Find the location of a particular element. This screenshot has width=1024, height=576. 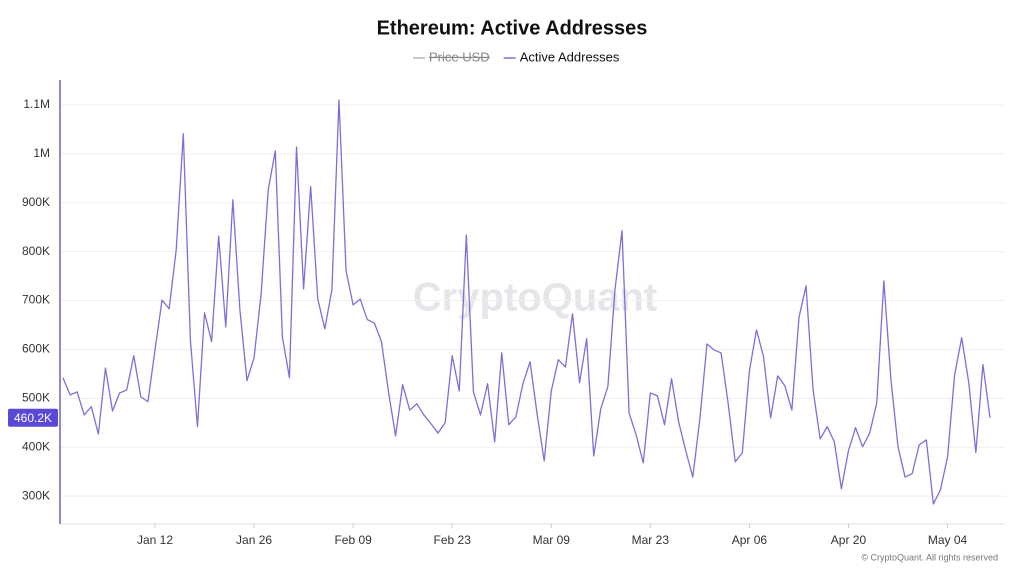

x-tick-label: Feb 23 is located at coordinates (453, 540).